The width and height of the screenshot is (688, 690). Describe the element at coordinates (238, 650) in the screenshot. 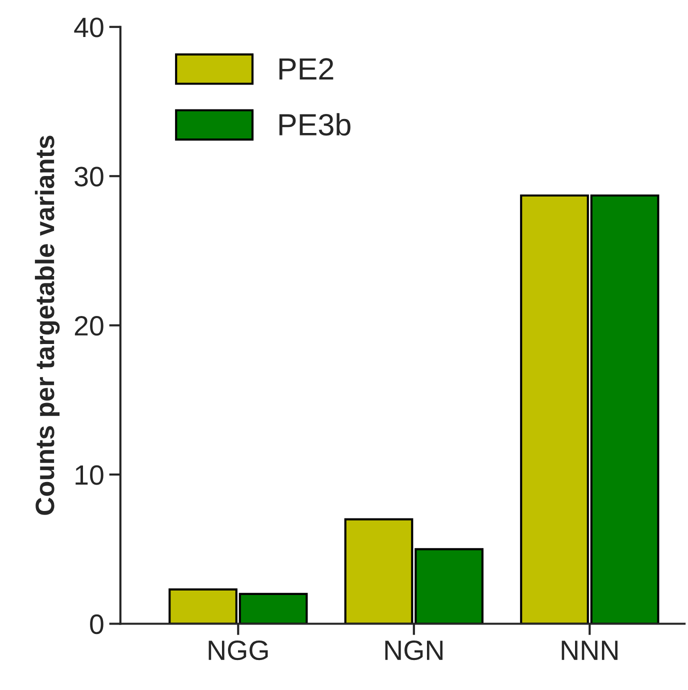

I see `x-tick-label: NGG` at that location.